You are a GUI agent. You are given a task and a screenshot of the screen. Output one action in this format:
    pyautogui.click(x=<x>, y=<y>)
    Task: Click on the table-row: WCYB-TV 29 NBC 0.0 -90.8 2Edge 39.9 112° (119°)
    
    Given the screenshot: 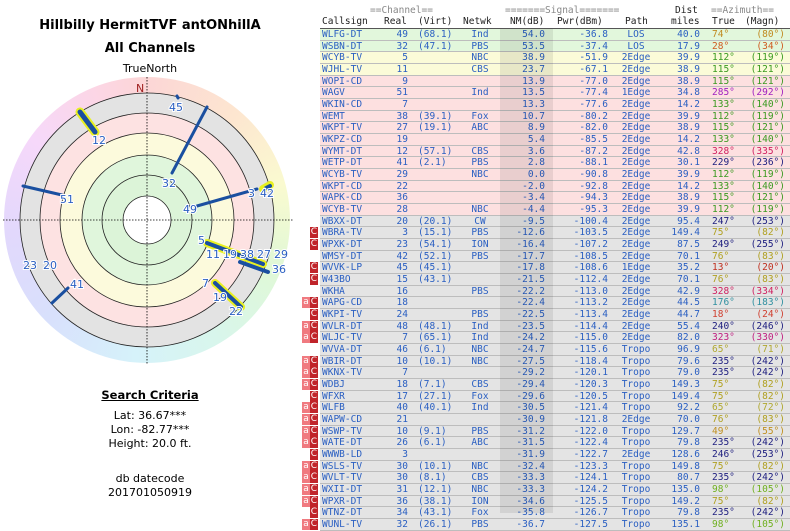 What is the action you would take?
    pyautogui.click(x=555, y=175)
    